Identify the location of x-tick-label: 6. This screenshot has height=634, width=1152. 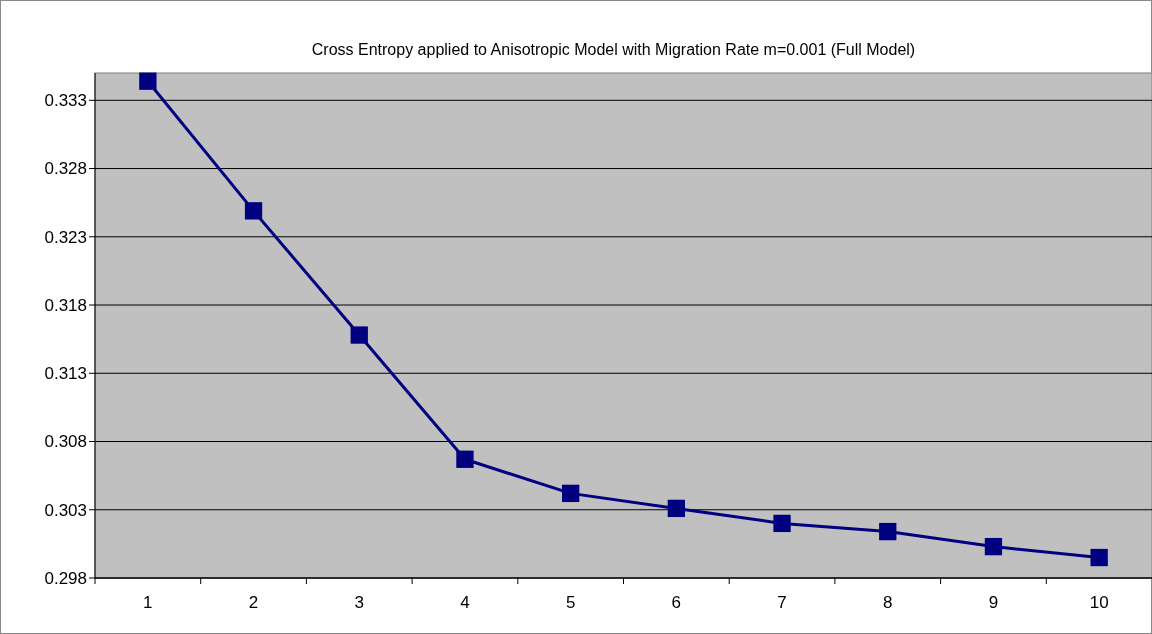
(676, 602).